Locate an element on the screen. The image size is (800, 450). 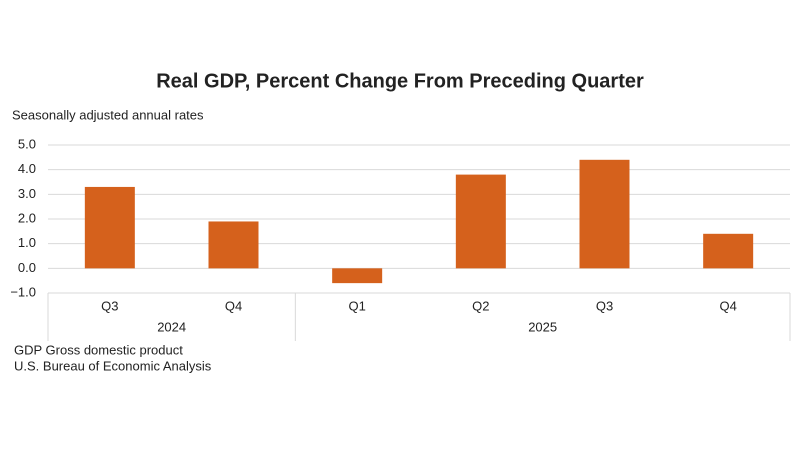
group-label: 2024 is located at coordinates (171, 326).